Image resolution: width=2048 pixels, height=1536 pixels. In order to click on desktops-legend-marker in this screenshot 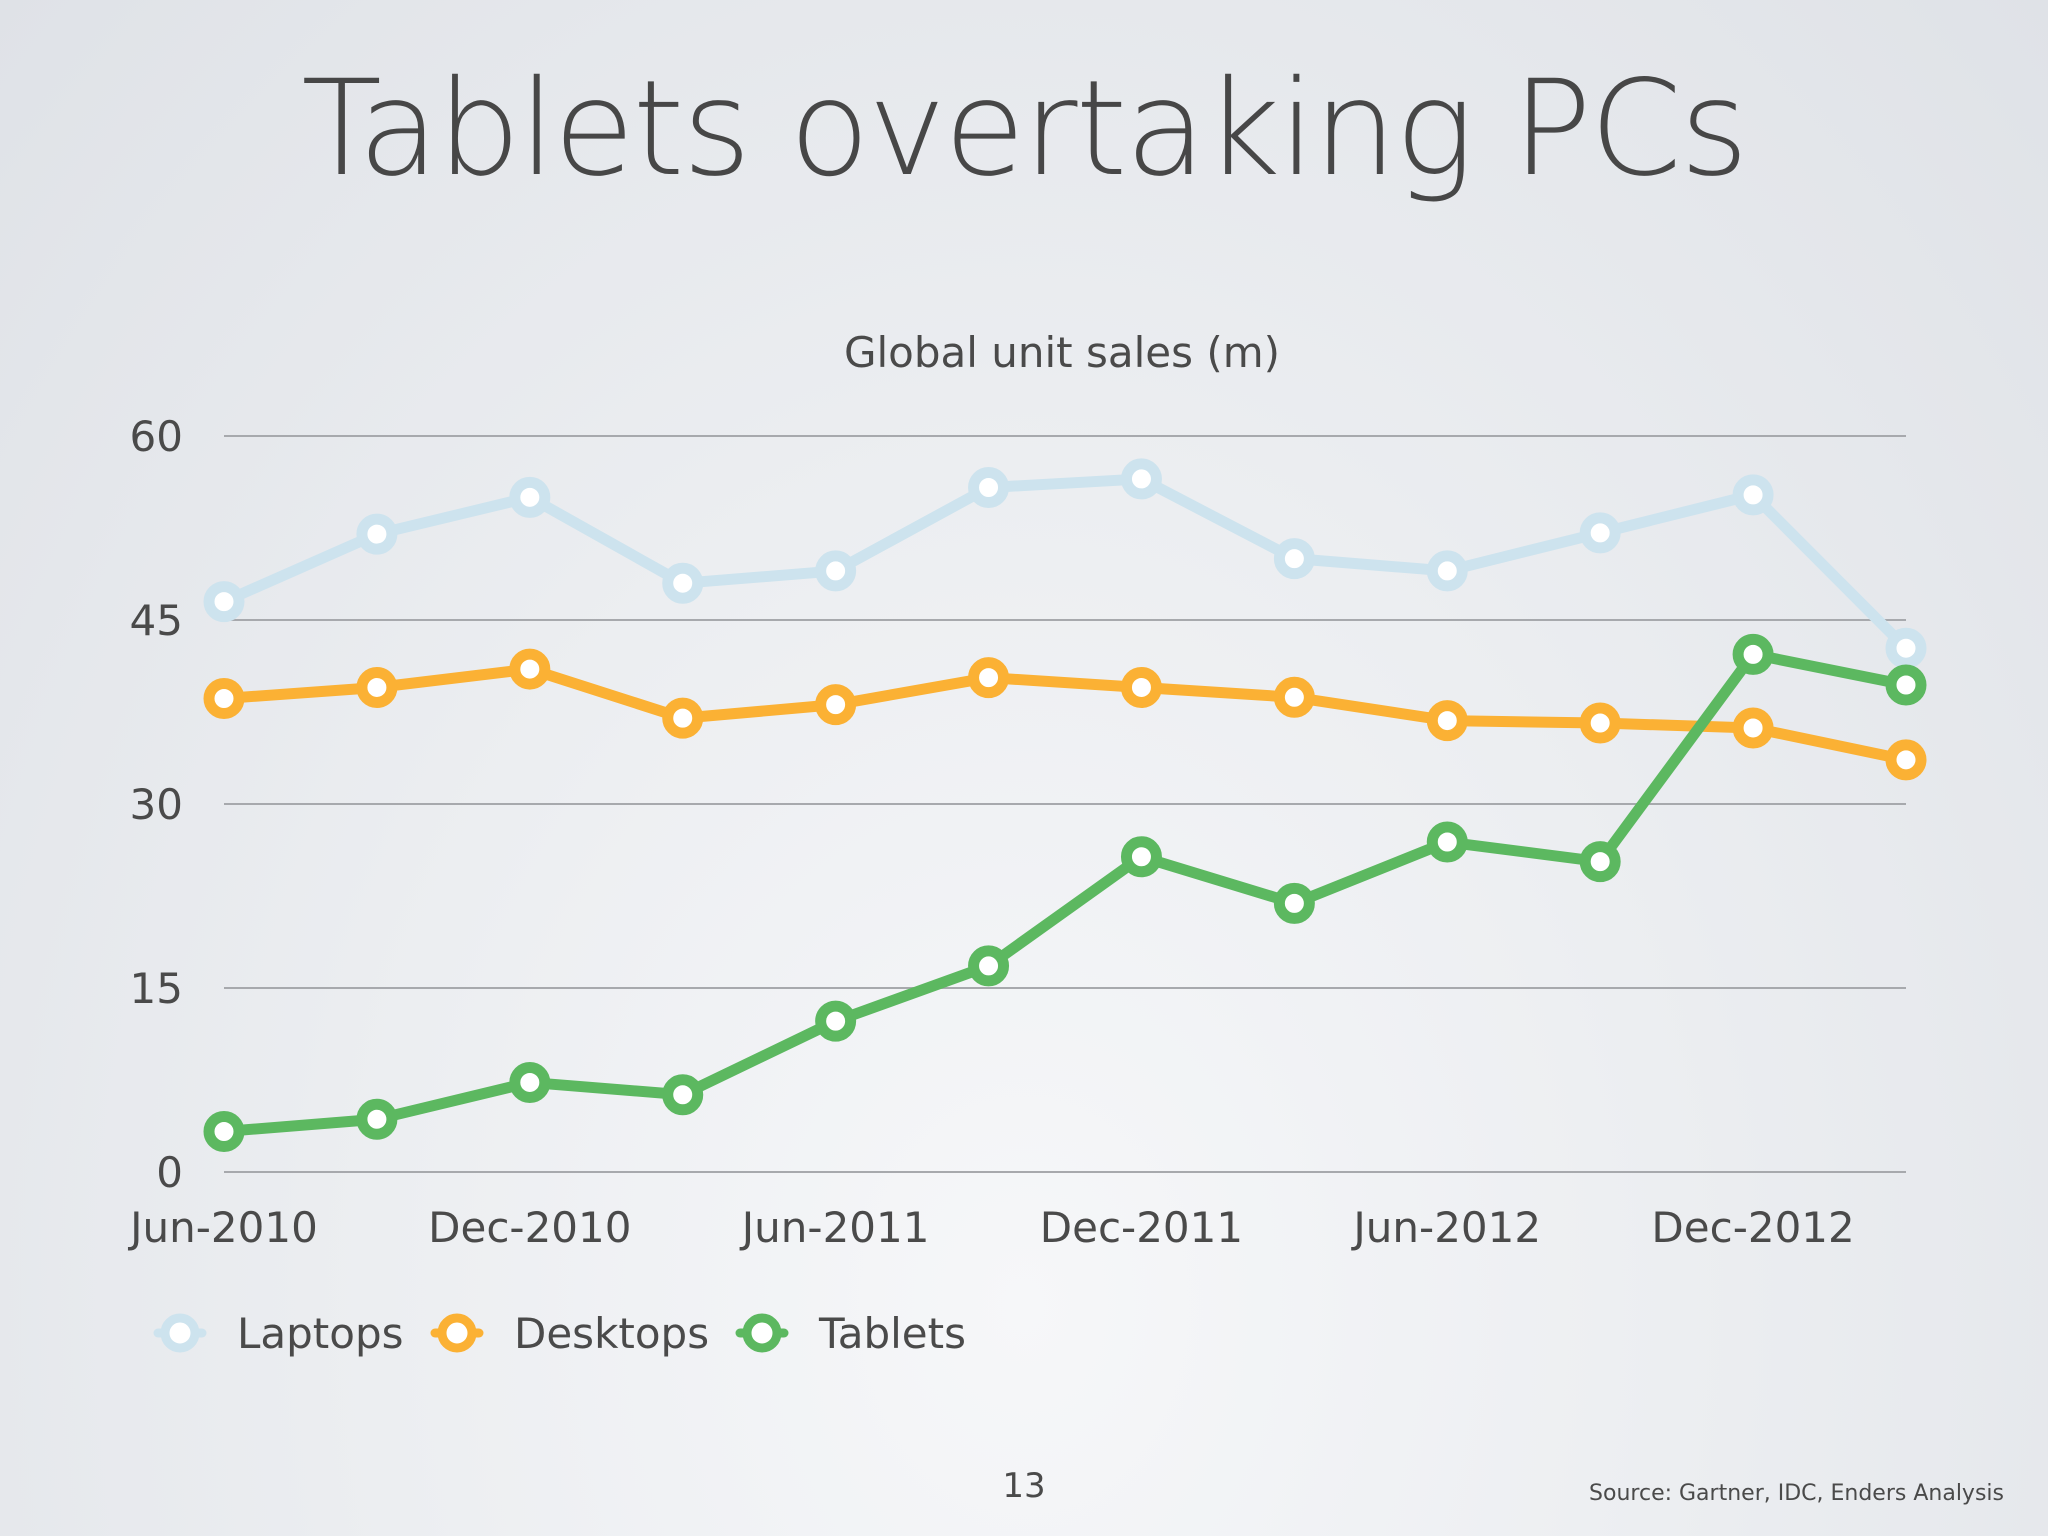, I will do `click(457, 1333)`.